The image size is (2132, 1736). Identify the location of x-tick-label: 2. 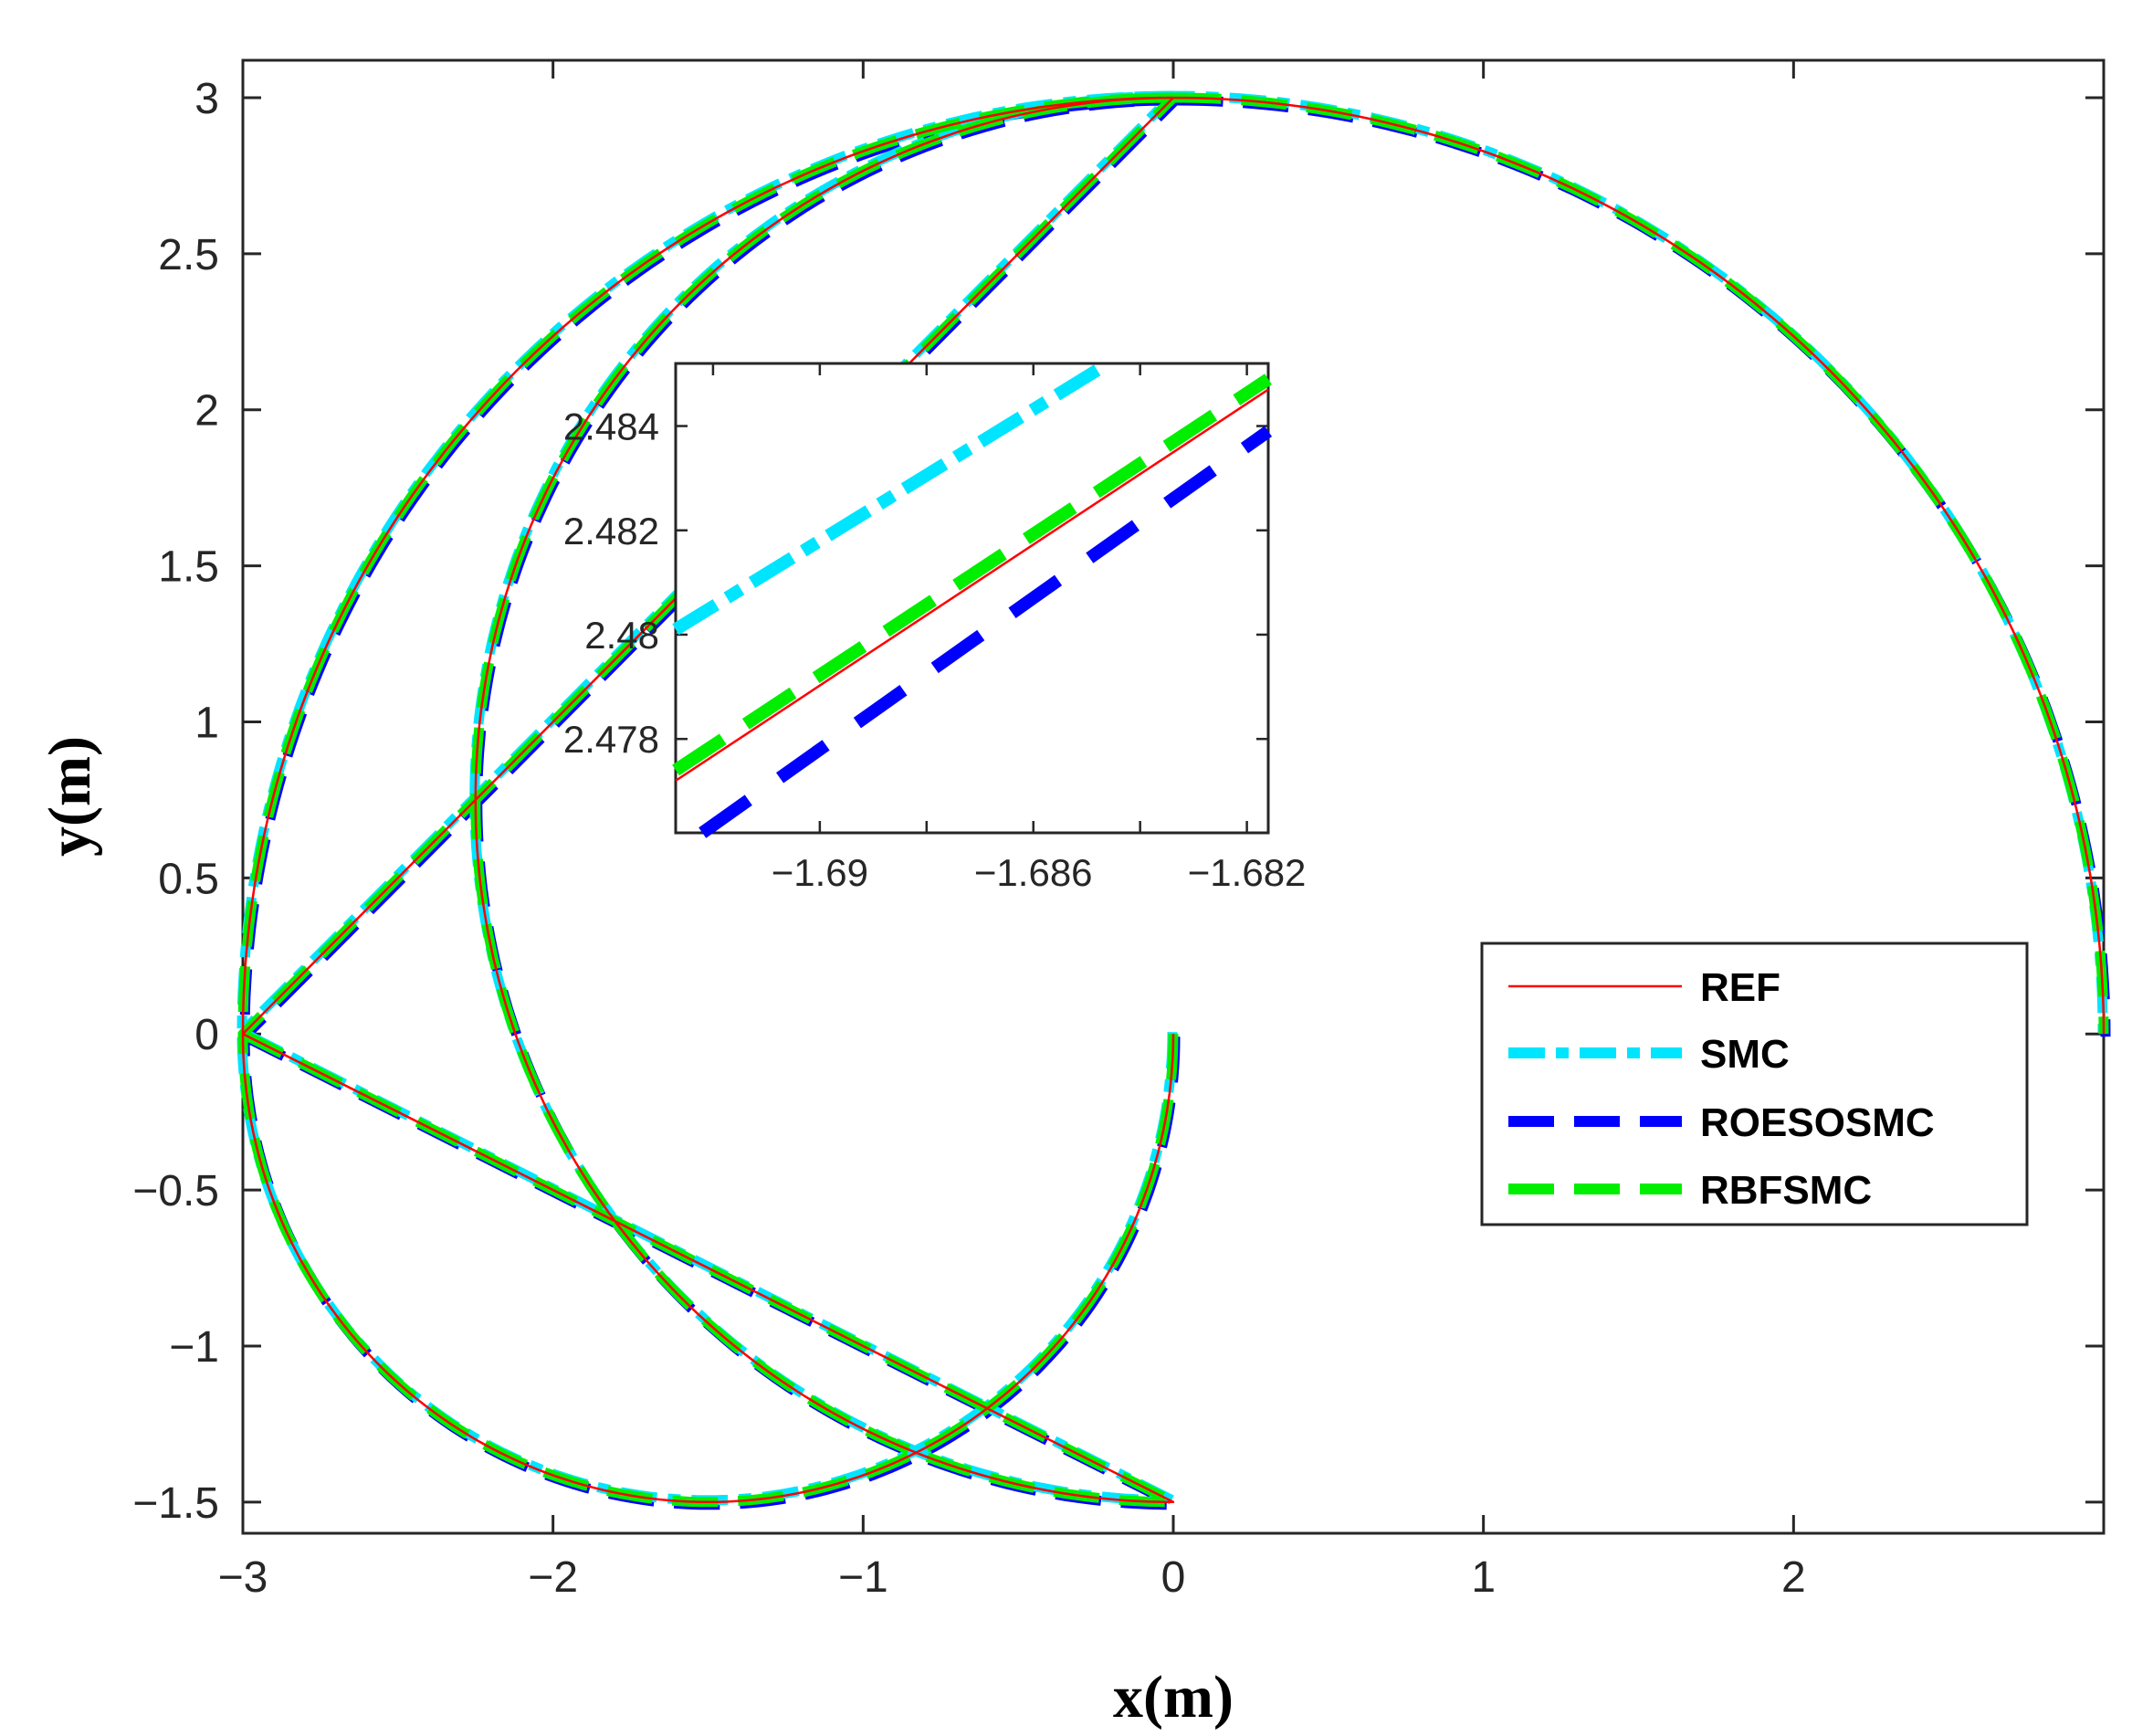
(1793, 1577).